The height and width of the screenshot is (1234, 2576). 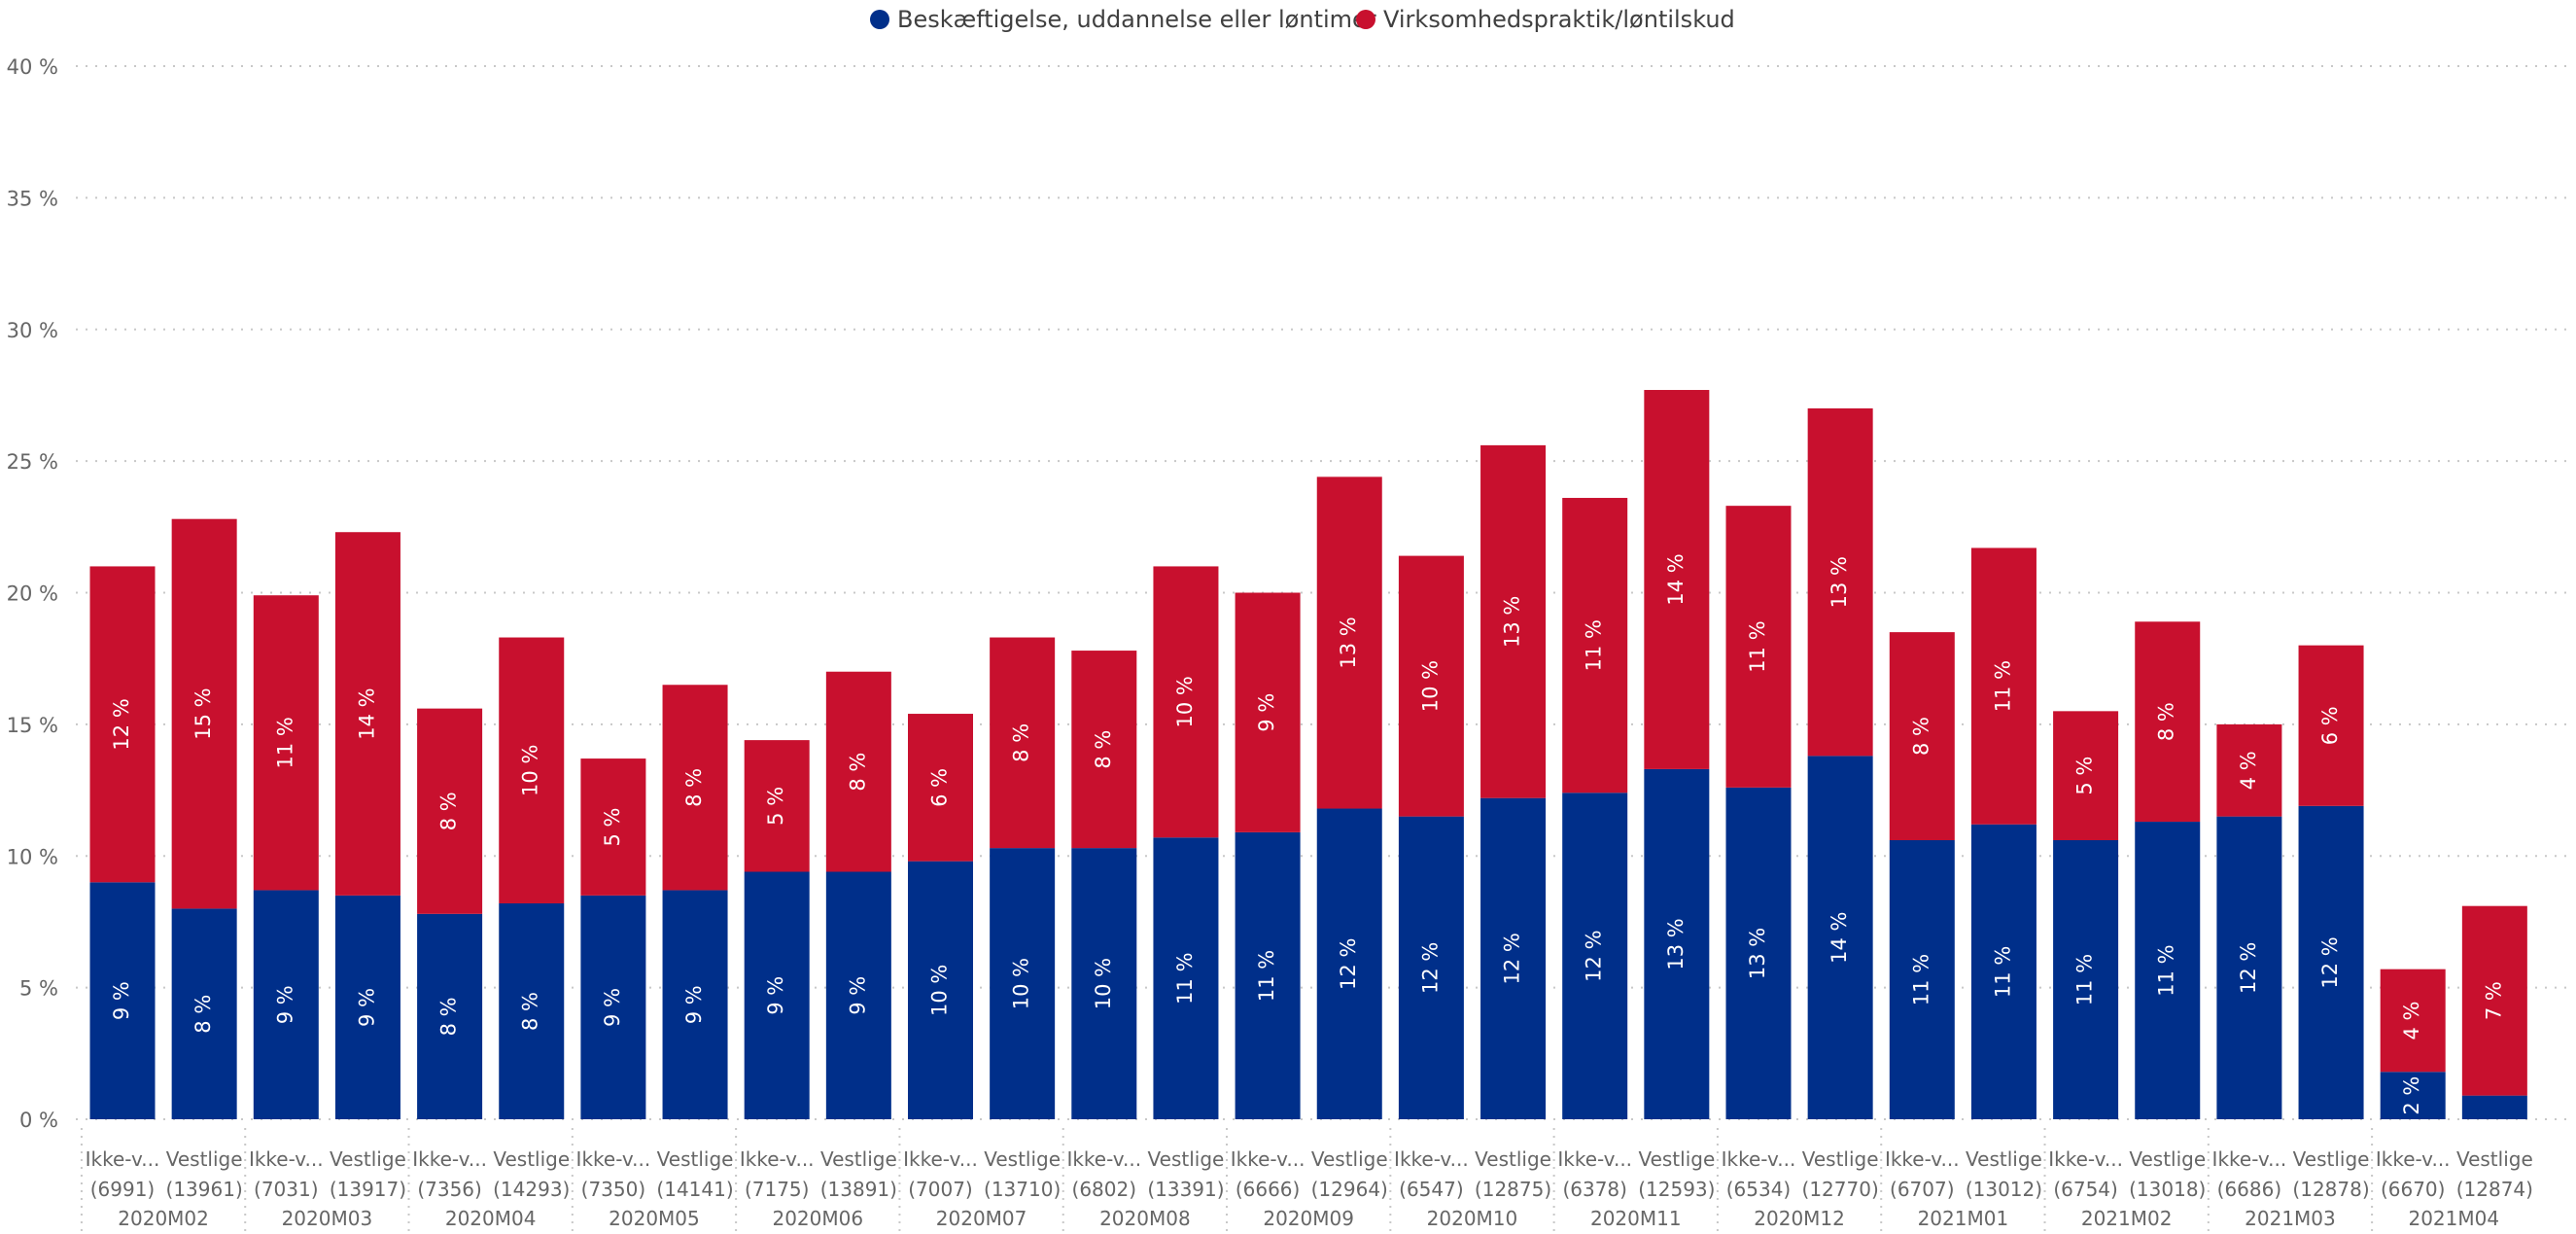 I want to click on x-category-count: (13391), so click(x=1185, y=1189).